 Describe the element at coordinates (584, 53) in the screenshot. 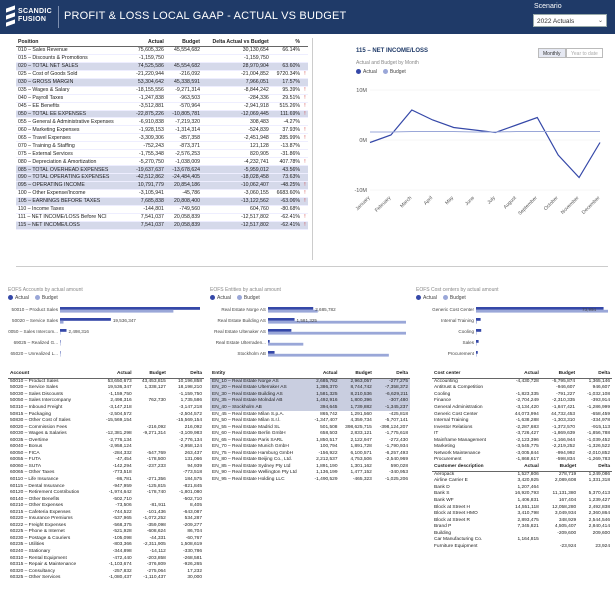

I see `ytd-toggle: Year to date` at that location.